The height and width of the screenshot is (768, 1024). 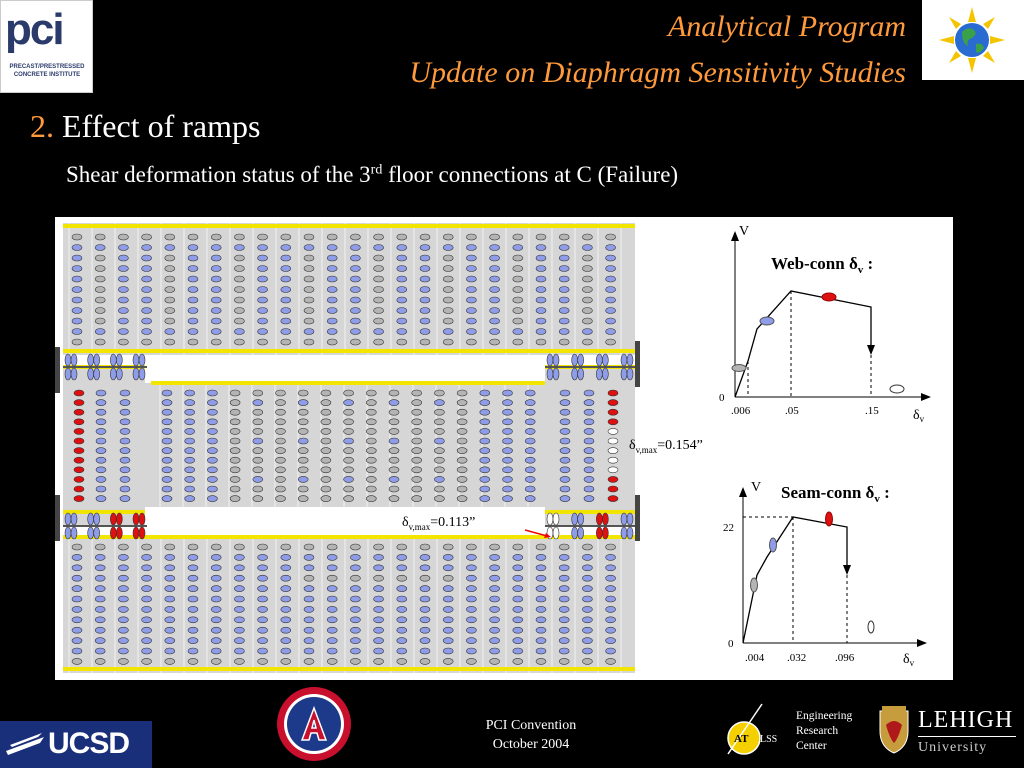 I want to click on subtitle-sup: rd, so click(x=376, y=170).